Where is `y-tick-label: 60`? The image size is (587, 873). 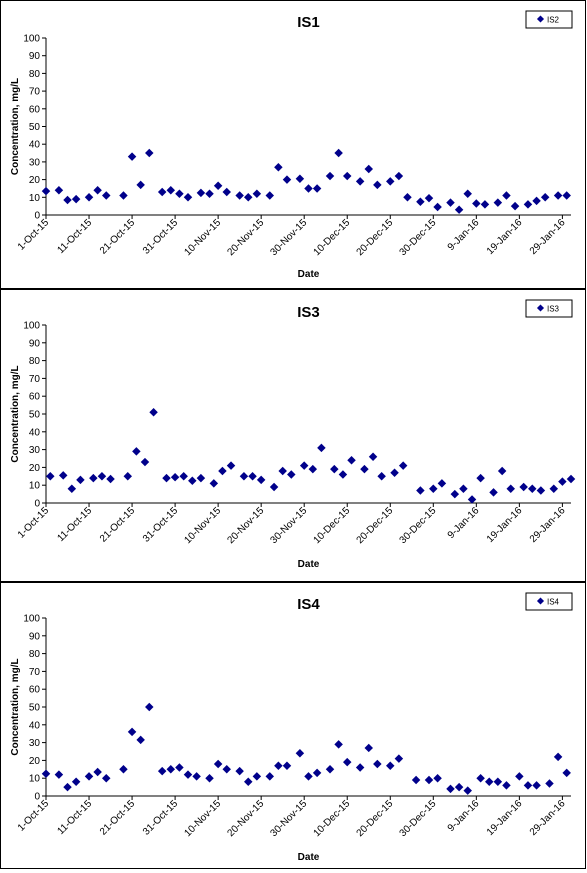
y-tick-label: 60 is located at coordinates (35, 397).